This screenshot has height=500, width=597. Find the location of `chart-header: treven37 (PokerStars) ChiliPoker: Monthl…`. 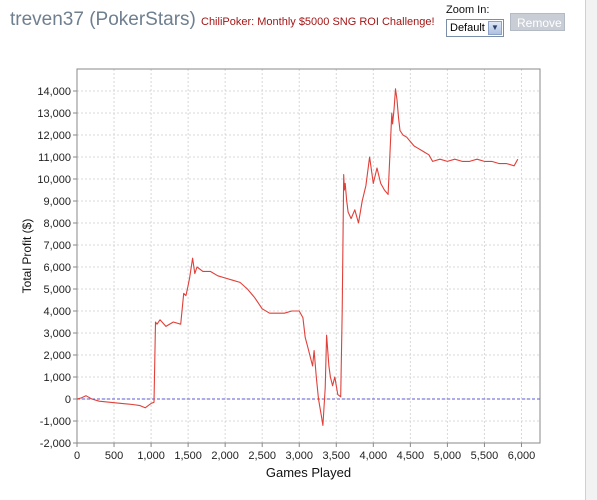

chart-header: treven37 (PokerStars) ChiliPoker: Monthl… is located at coordinates (292, 22).